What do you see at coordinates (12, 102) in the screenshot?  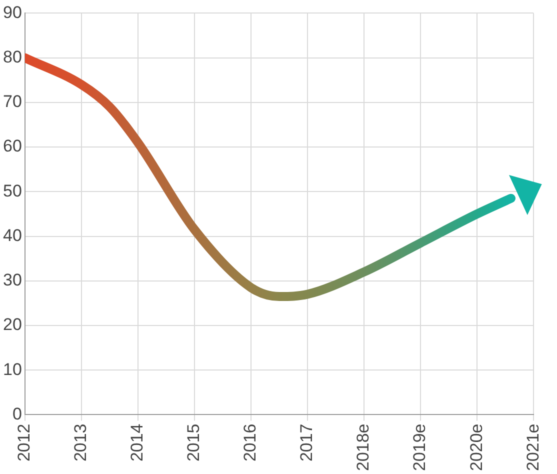 I see `y-tick-label: 70` at bounding box center [12, 102].